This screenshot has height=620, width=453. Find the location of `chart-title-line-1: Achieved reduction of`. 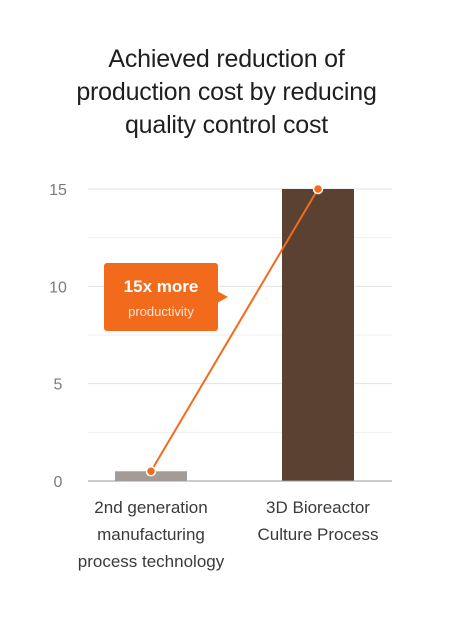

chart-title-line-1: Achieved reduction of is located at coordinates (226, 59).